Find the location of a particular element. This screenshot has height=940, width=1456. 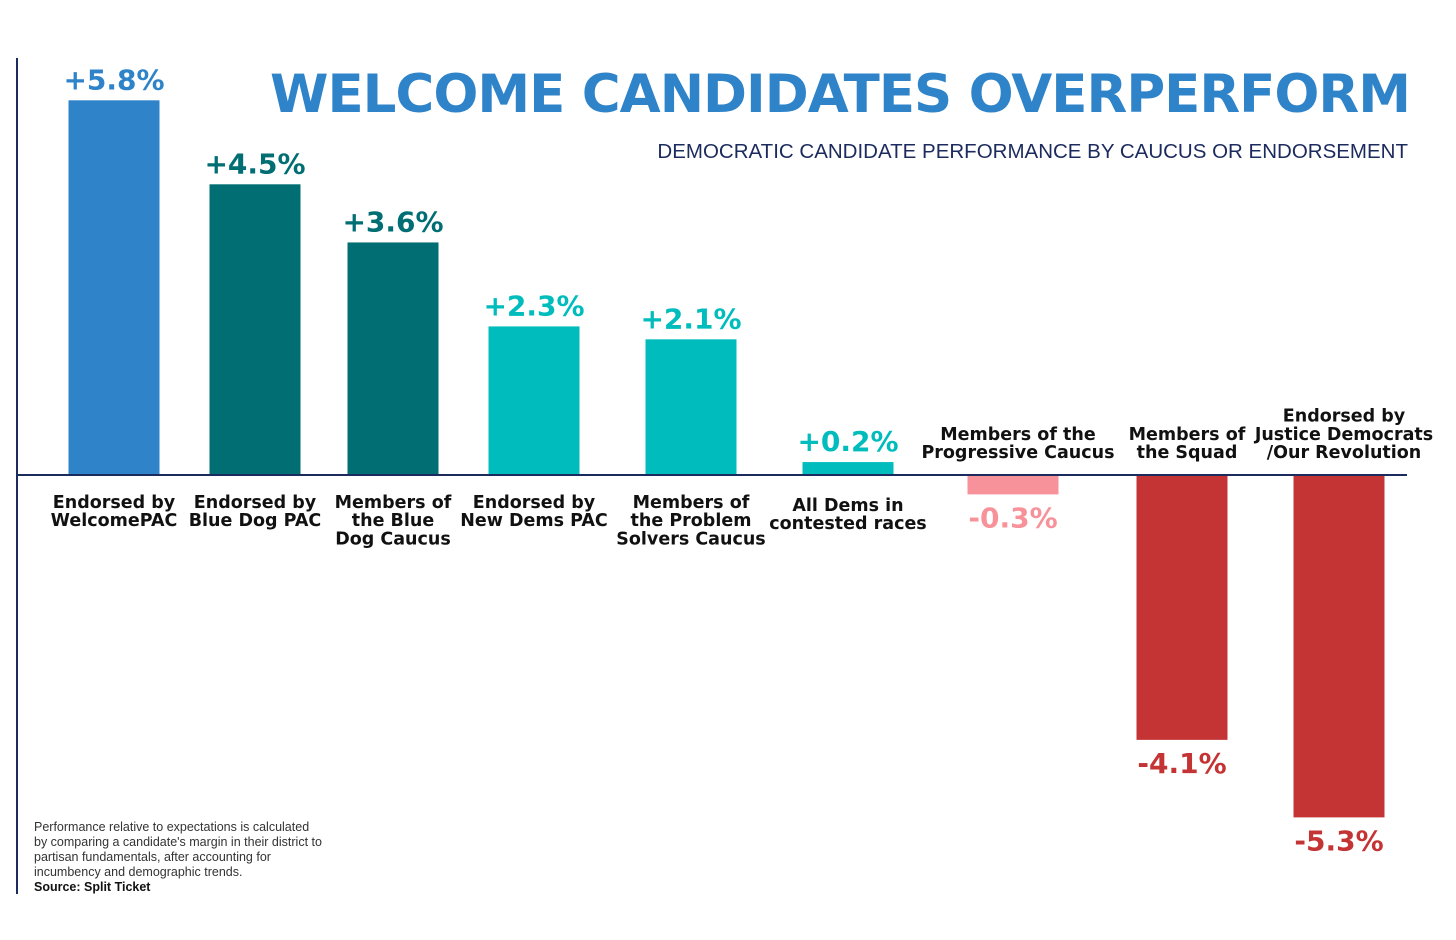

category-label-line: Blue Dog PAC is located at coordinates (255, 521).